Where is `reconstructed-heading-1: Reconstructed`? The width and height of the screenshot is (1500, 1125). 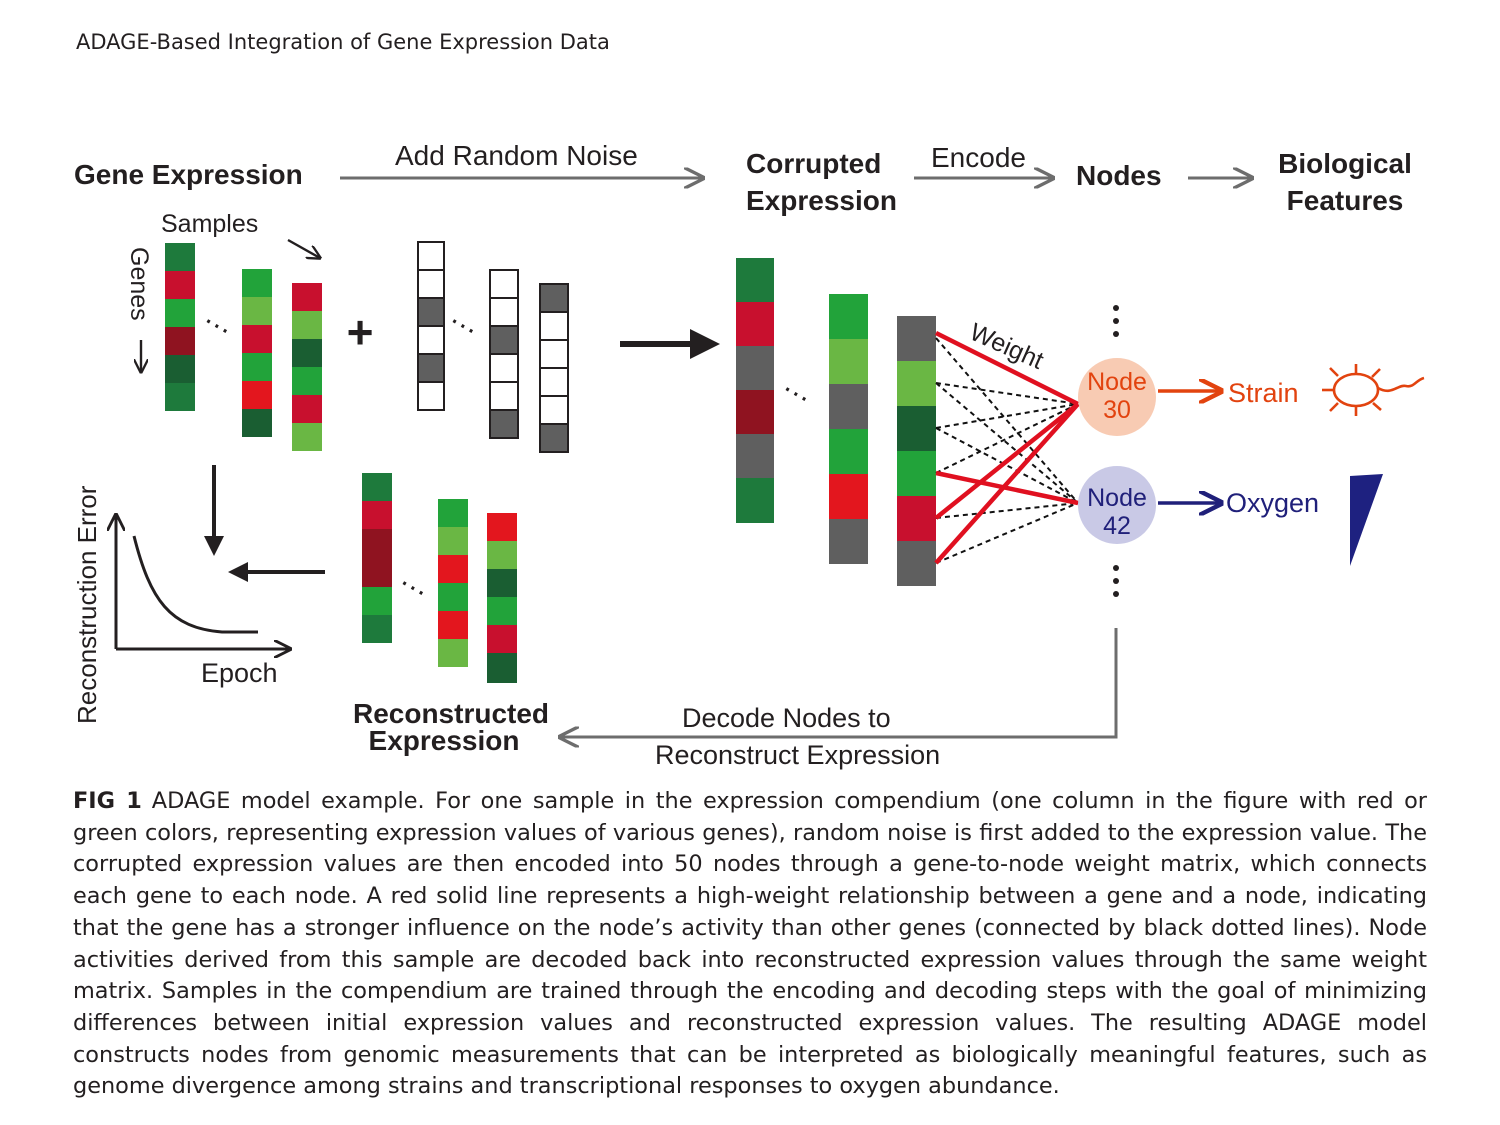
reconstructed-heading-1: Reconstructed is located at coordinates (451, 713).